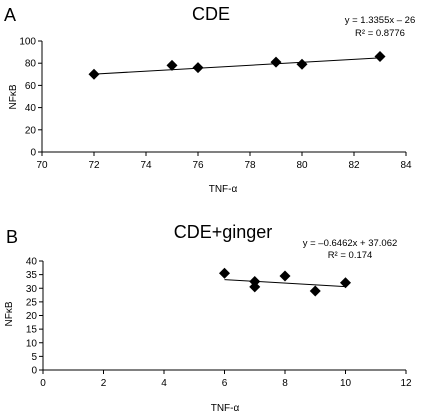 The width and height of the screenshot is (424, 418). What do you see at coordinates (33, 153) in the screenshot?
I see `panel-a-y-tick-label: 0` at bounding box center [33, 153].